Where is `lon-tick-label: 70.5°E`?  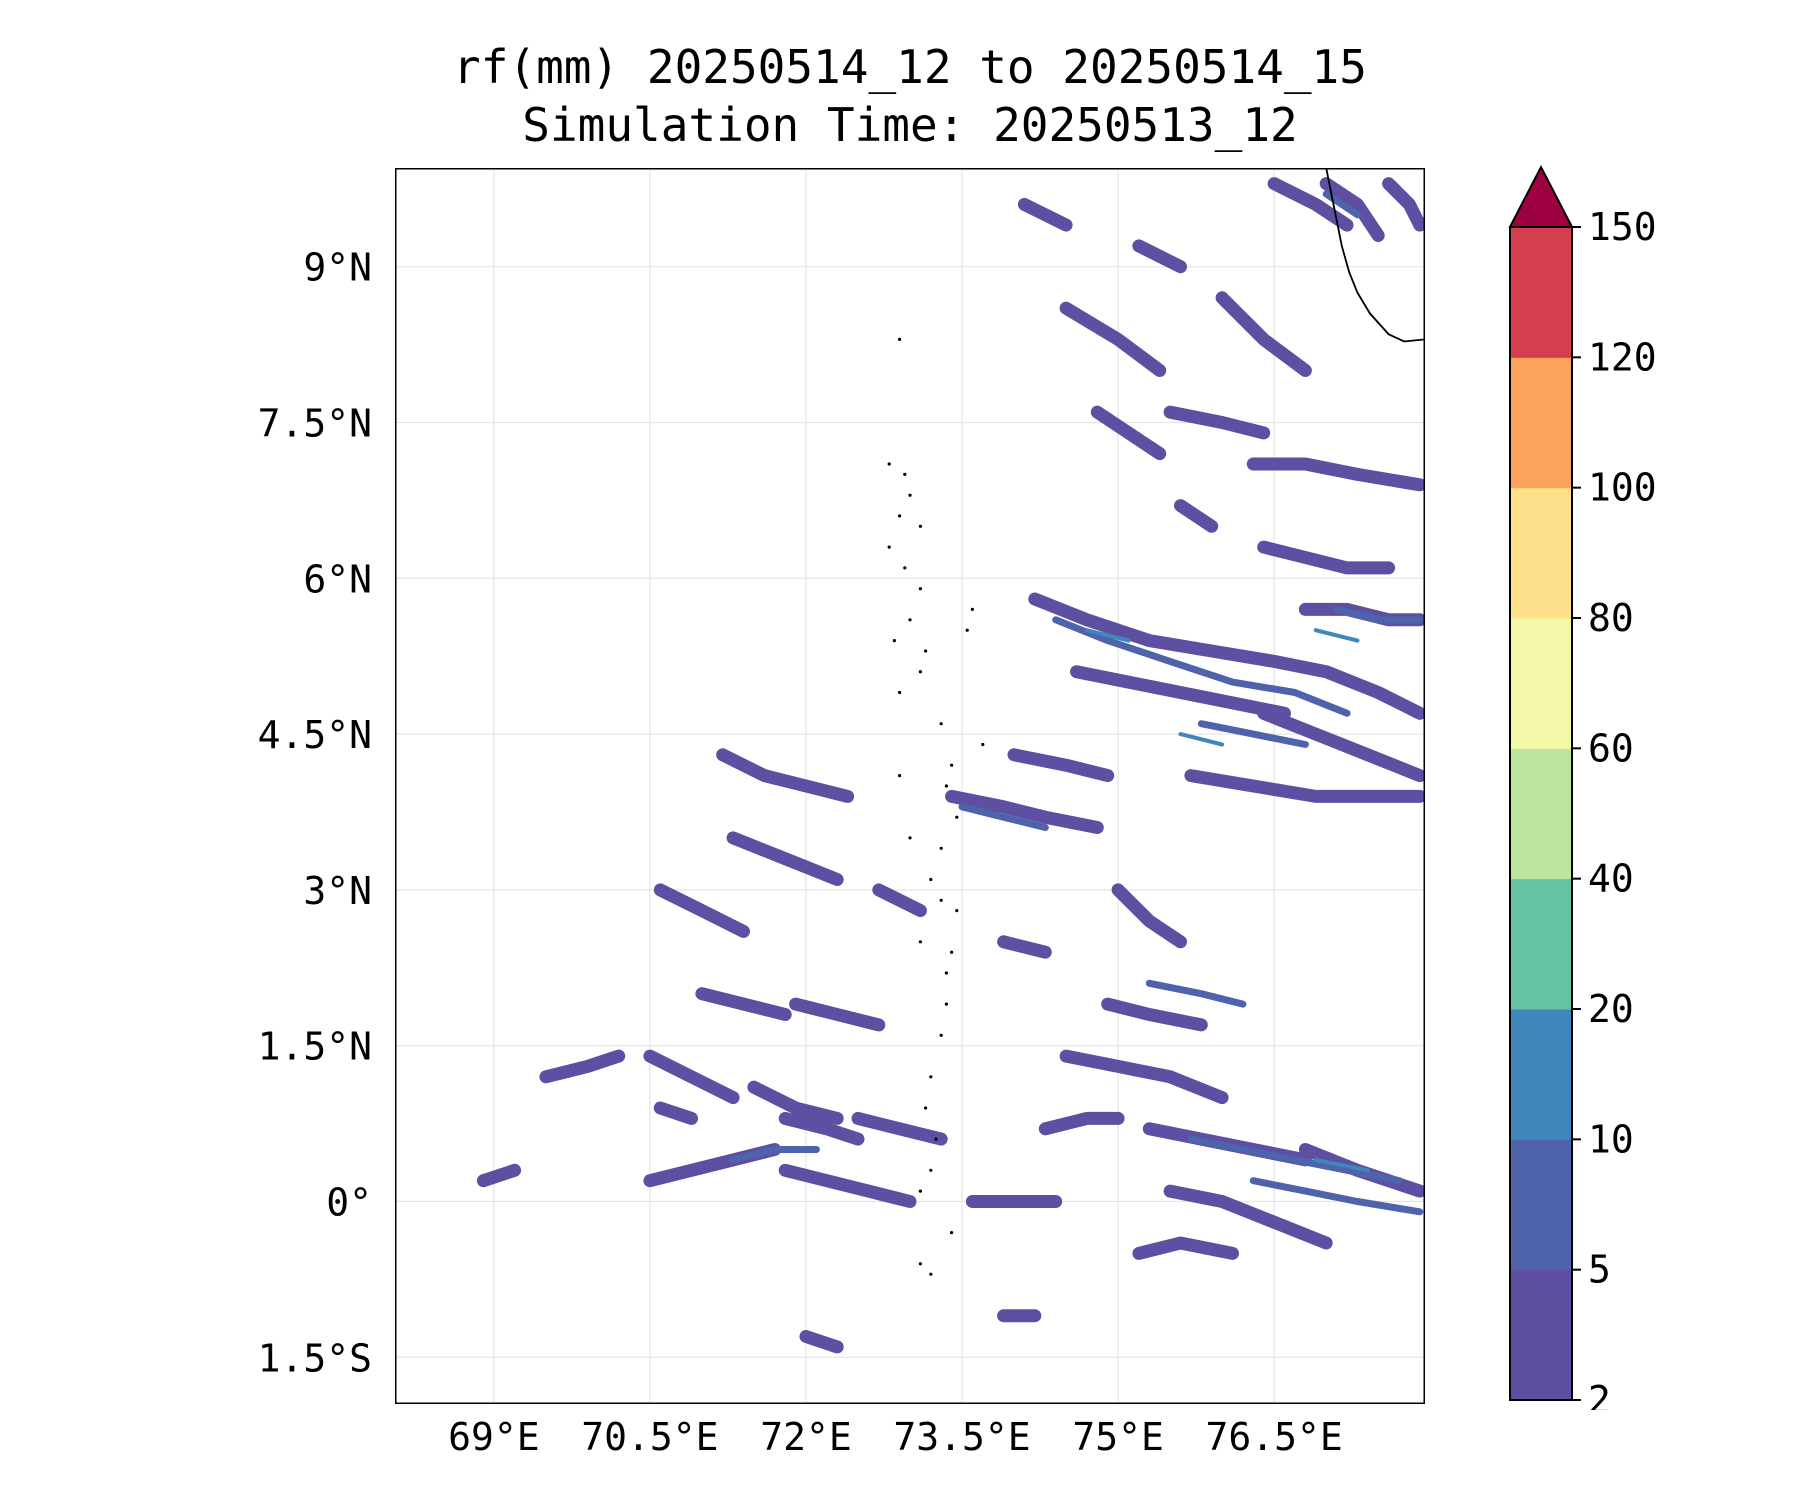 lon-tick-label: 70.5°E is located at coordinates (649, 1437).